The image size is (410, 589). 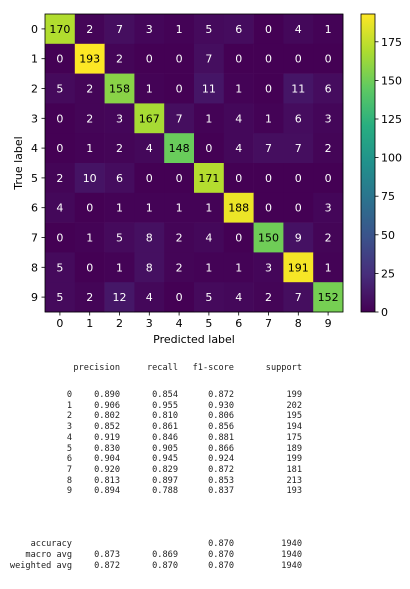 I want to click on report-summary-cell: 0.872, so click(x=107, y=566).